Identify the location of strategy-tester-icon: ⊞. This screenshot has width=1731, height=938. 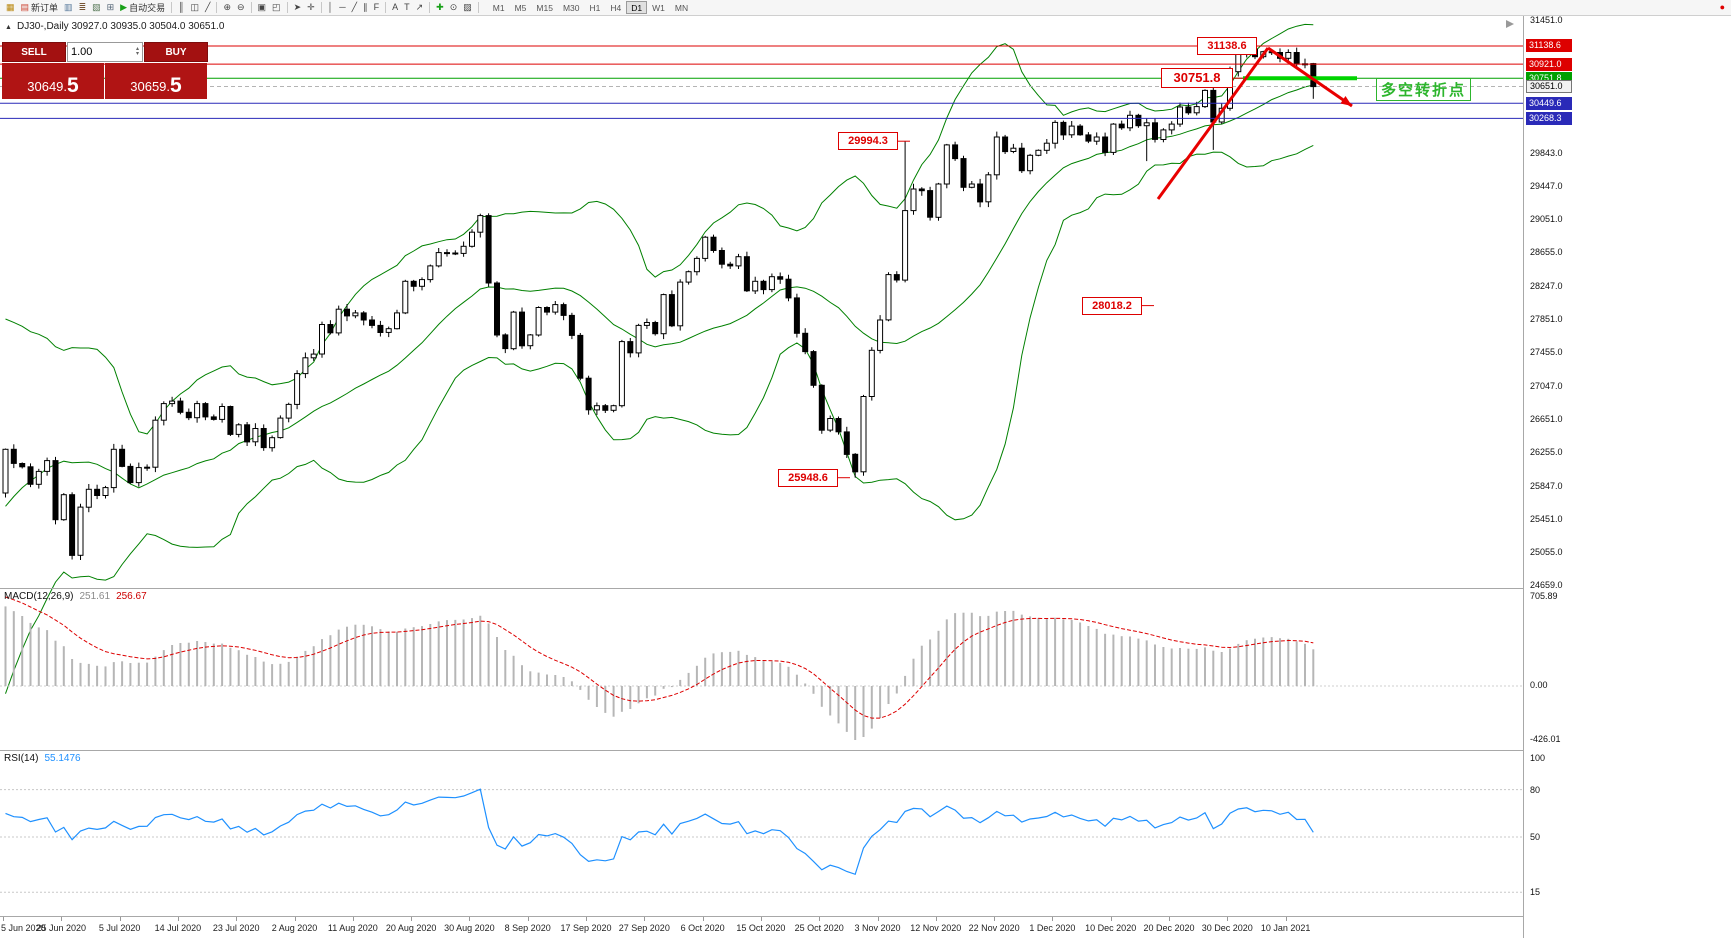
(111, 8).